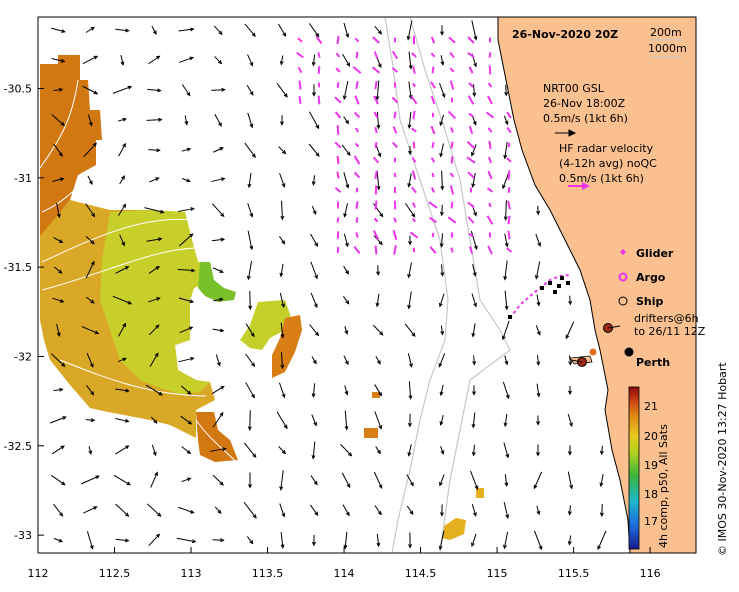 This screenshot has width=739, height=592. I want to click on x-tick-label: 115, so click(497, 573).